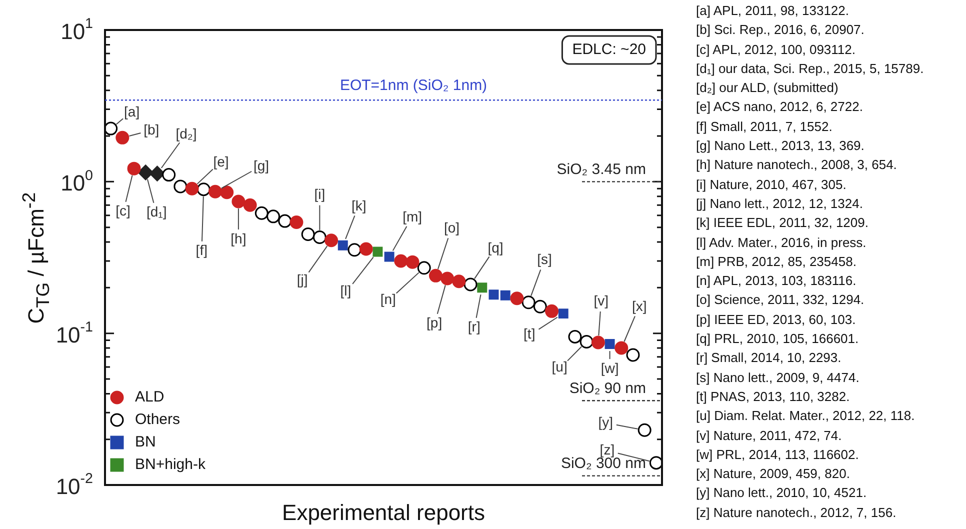 The image size is (966, 529). What do you see at coordinates (797, 513) in the screenshot?
I see `text: [z] Nature nanotech., 2012, 7, 156.` at bounding box center [797, 513].